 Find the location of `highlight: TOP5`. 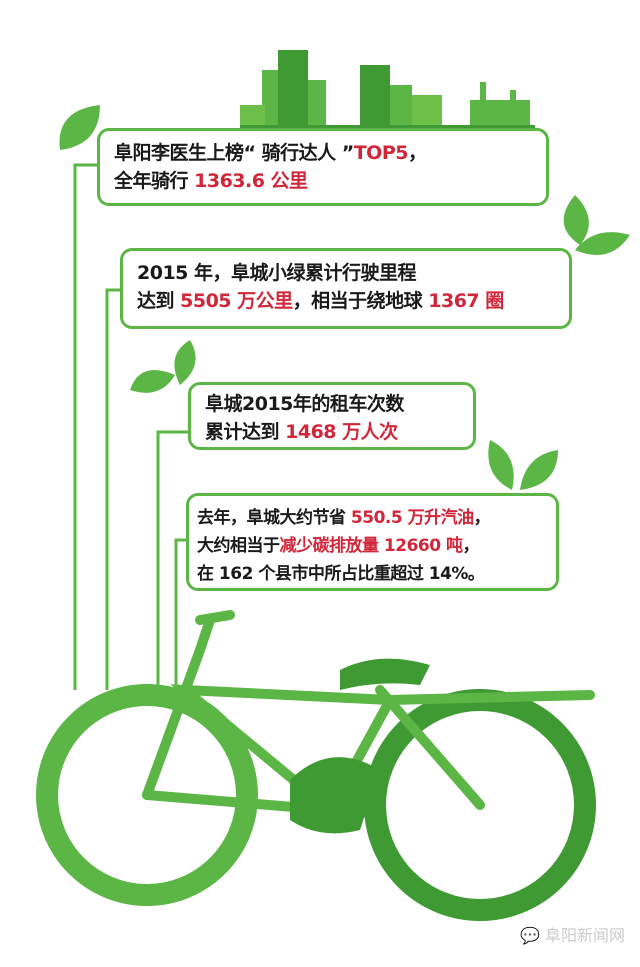

highlight: TOP5 is located at coordinates (381, 153).